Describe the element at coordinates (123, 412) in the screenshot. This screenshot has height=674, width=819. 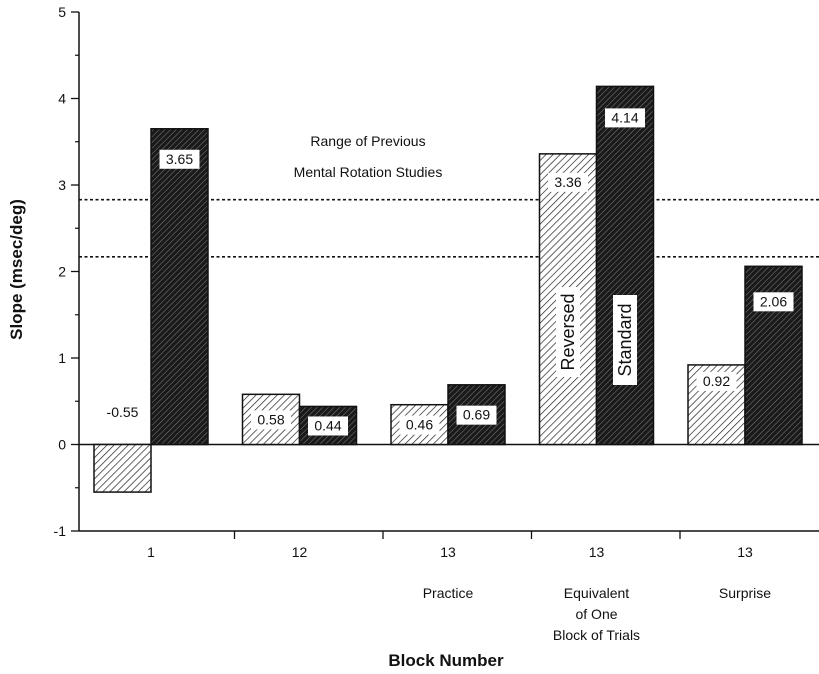
I see `value-label: -0.55` at that location.